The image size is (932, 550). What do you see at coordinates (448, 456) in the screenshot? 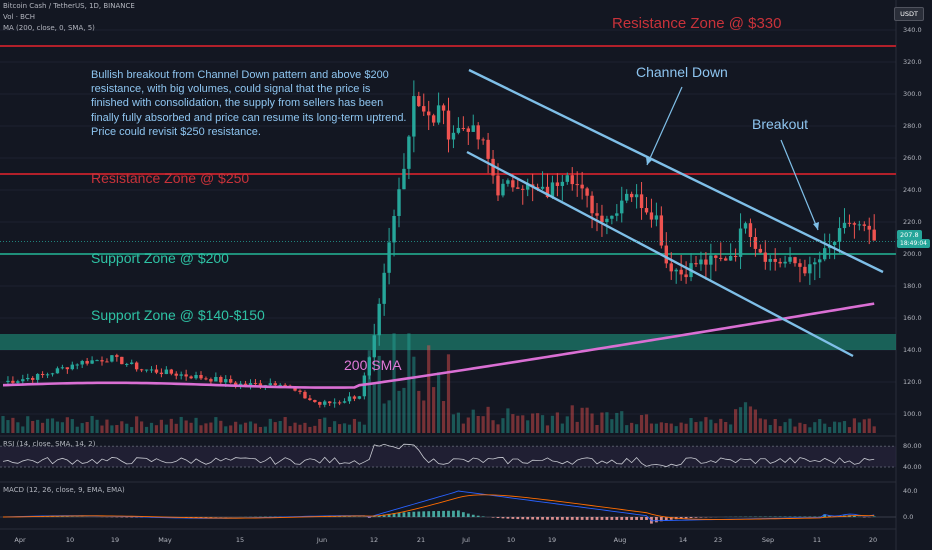
I see `rsi-band` at bounding box center [448, 456].